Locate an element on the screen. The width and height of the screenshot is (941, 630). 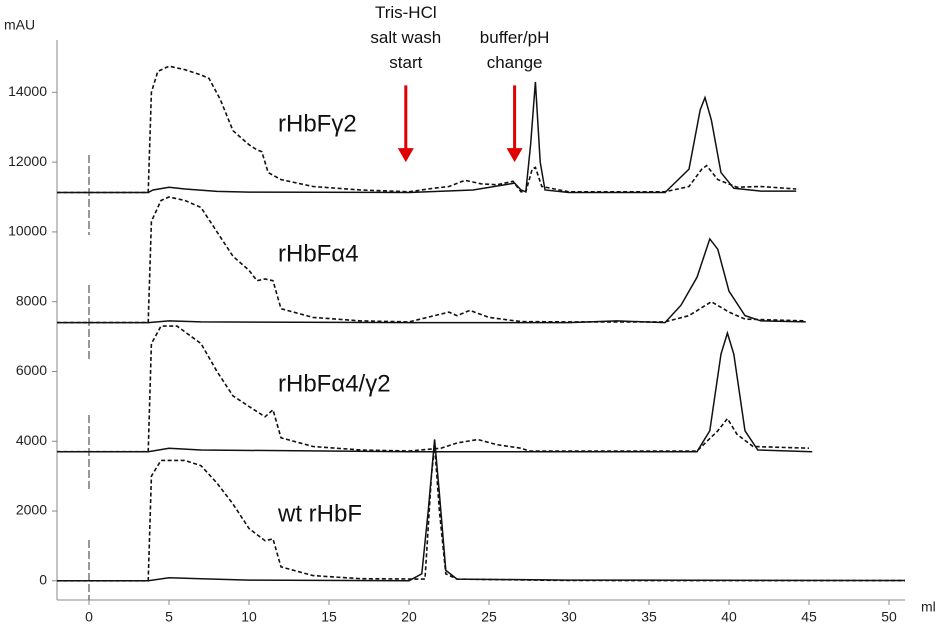
y-tick-label: 0 is located at coordinates (43, 580).